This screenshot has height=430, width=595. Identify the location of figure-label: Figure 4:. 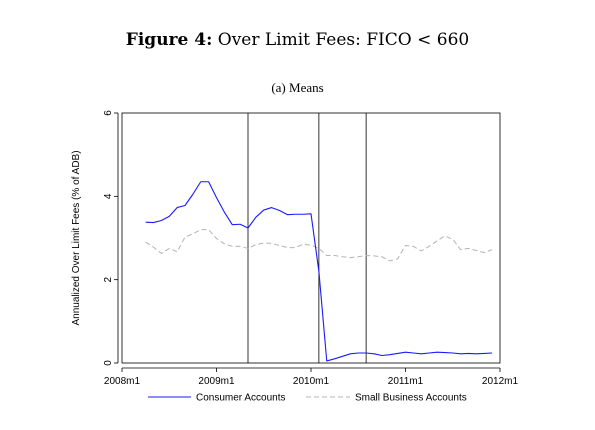
(169, 40).